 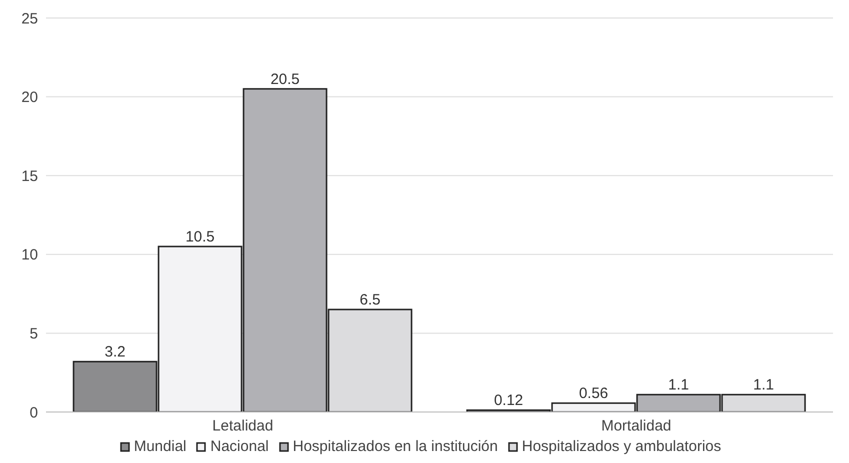 I want to click on data-label: 10.5, so click(x=200, y=237).